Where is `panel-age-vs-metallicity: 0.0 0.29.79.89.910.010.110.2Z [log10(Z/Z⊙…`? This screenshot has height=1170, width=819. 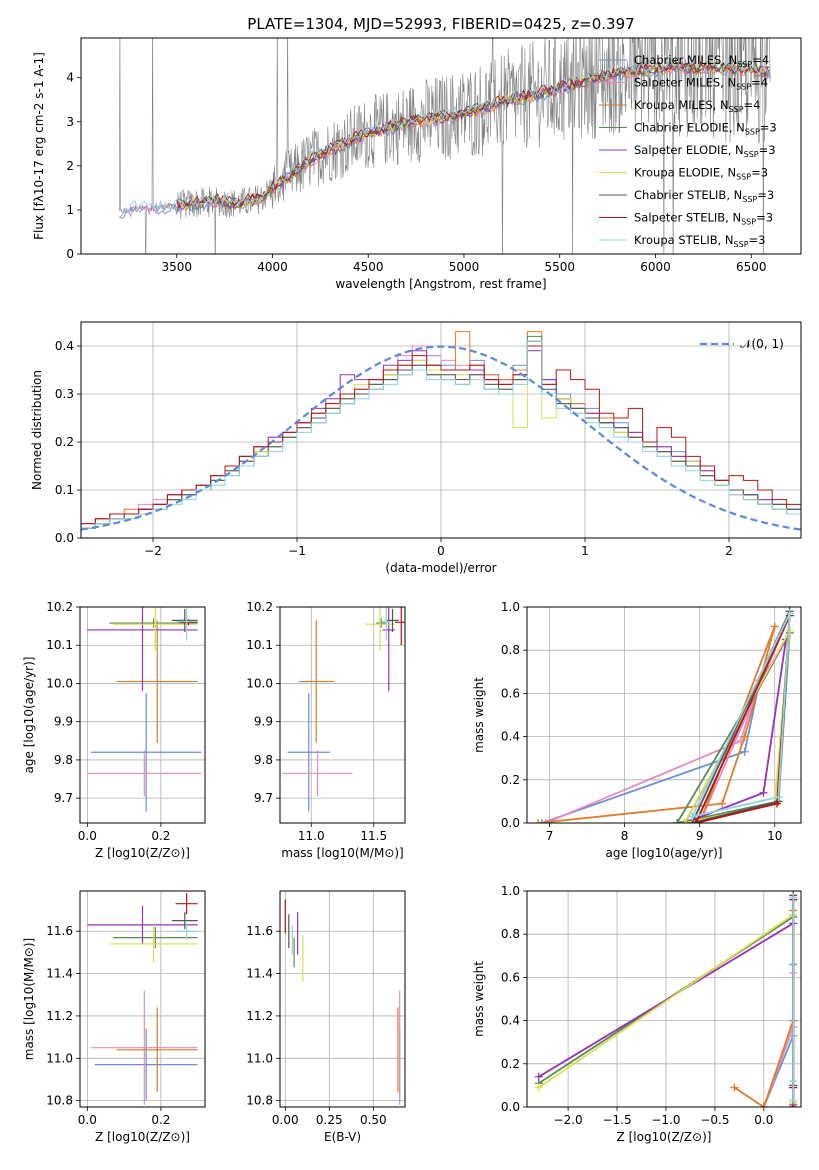 panel-age-vs-metallicity: 0.0 0.29.79.89.910.010.110.2Z [log10(Z/Z⊙… is located at coordinates (114, 730).